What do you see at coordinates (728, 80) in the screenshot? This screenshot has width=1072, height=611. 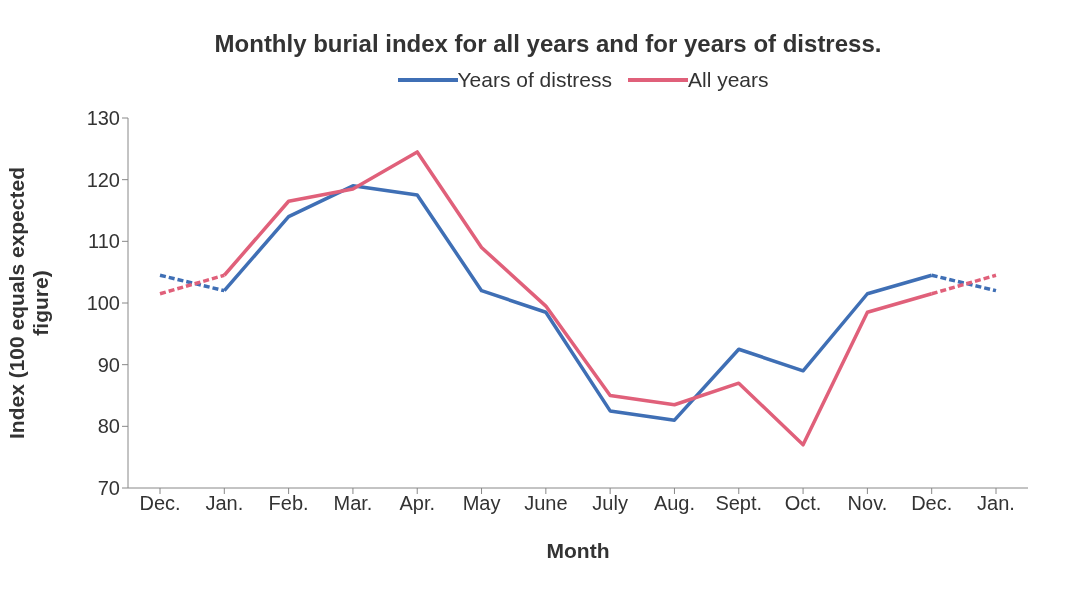 I see `legend-label: All years` at bounding box center [728, 80].